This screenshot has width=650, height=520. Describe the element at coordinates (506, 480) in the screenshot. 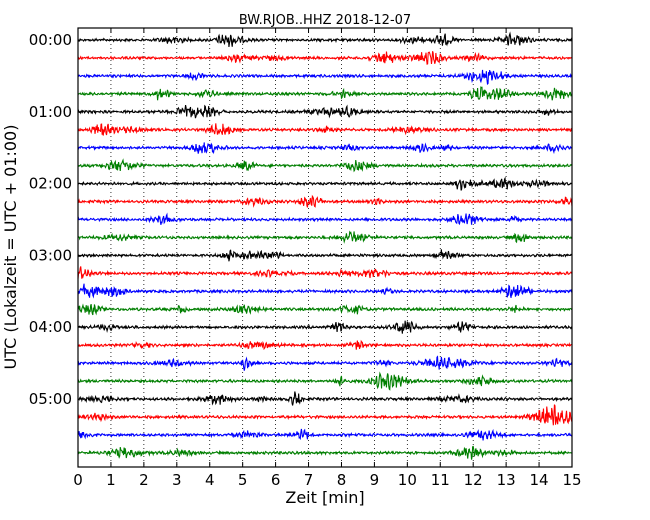

I see `x-tick-label: 13` at that location.